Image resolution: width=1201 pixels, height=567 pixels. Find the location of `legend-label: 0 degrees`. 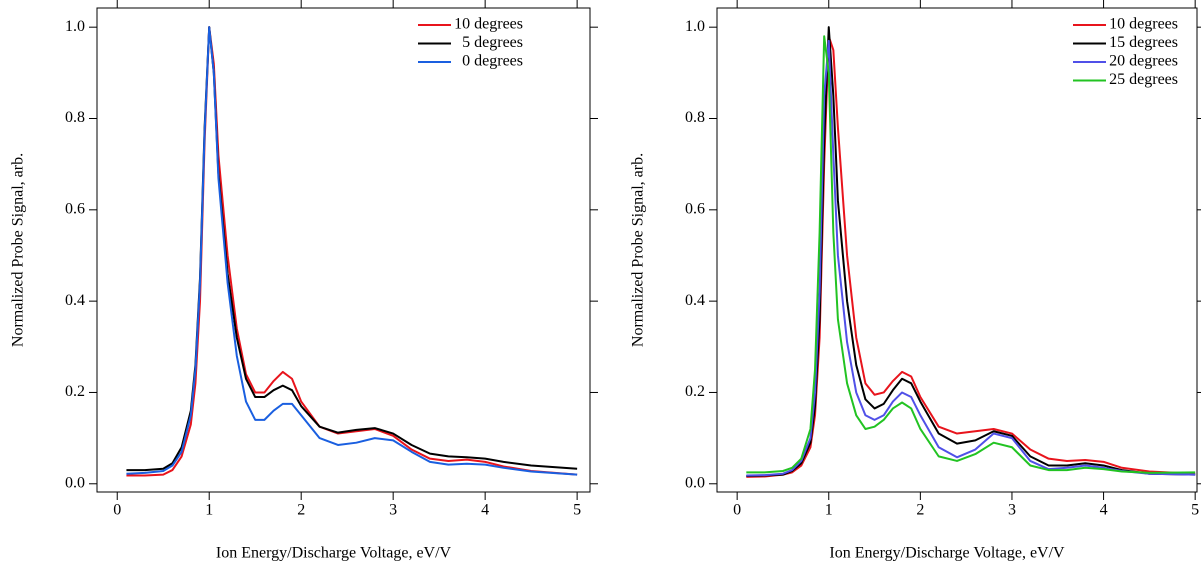

legend-label: 0 degrees is located at coordinates (492, 61).